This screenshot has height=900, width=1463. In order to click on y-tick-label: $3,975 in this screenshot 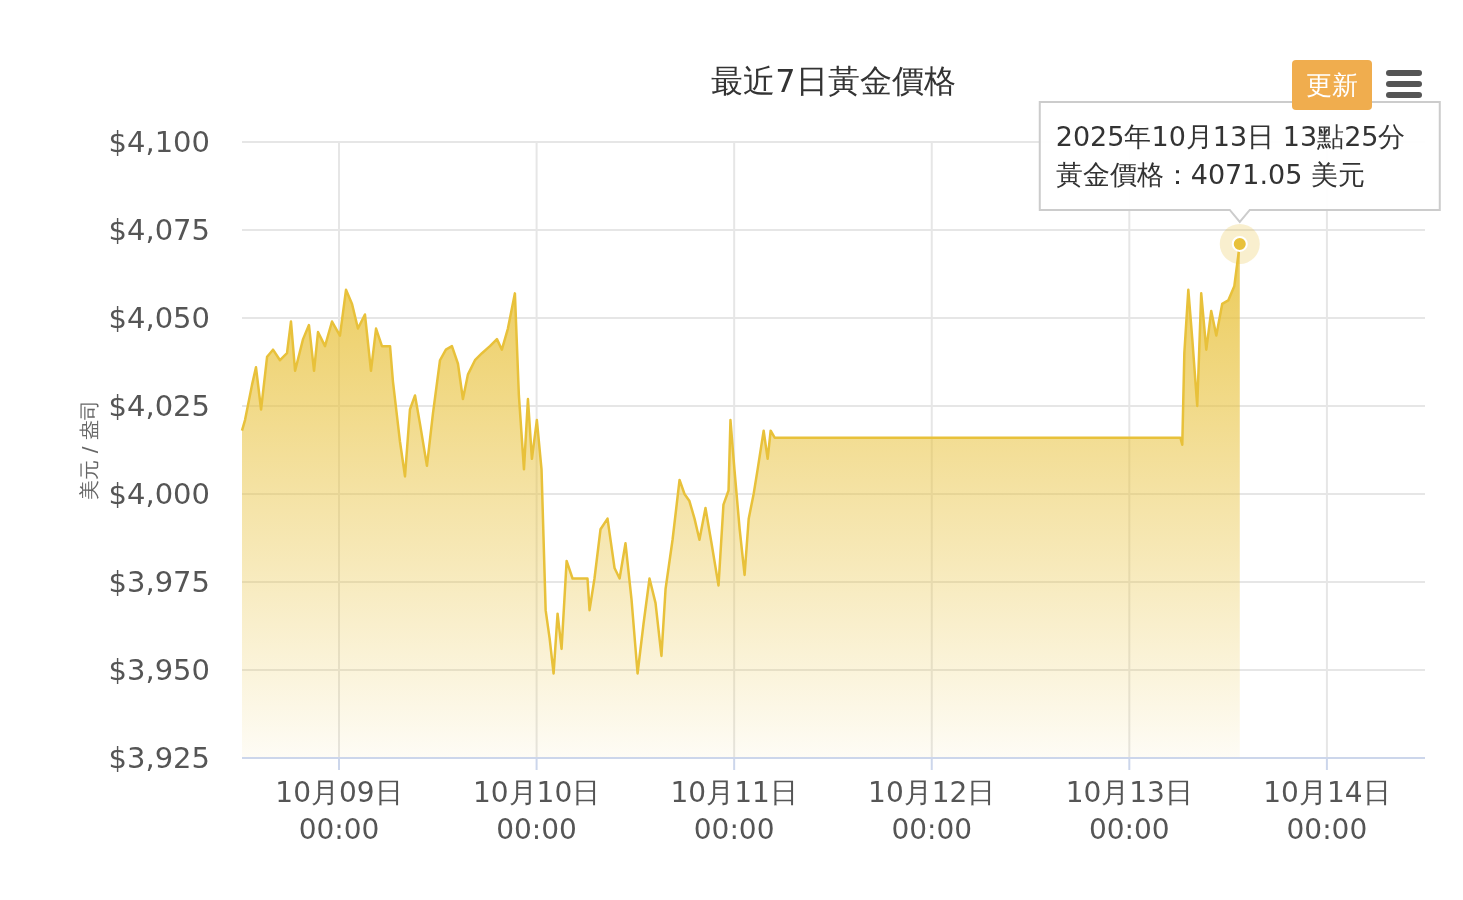, I will do `click(159, 582)`.